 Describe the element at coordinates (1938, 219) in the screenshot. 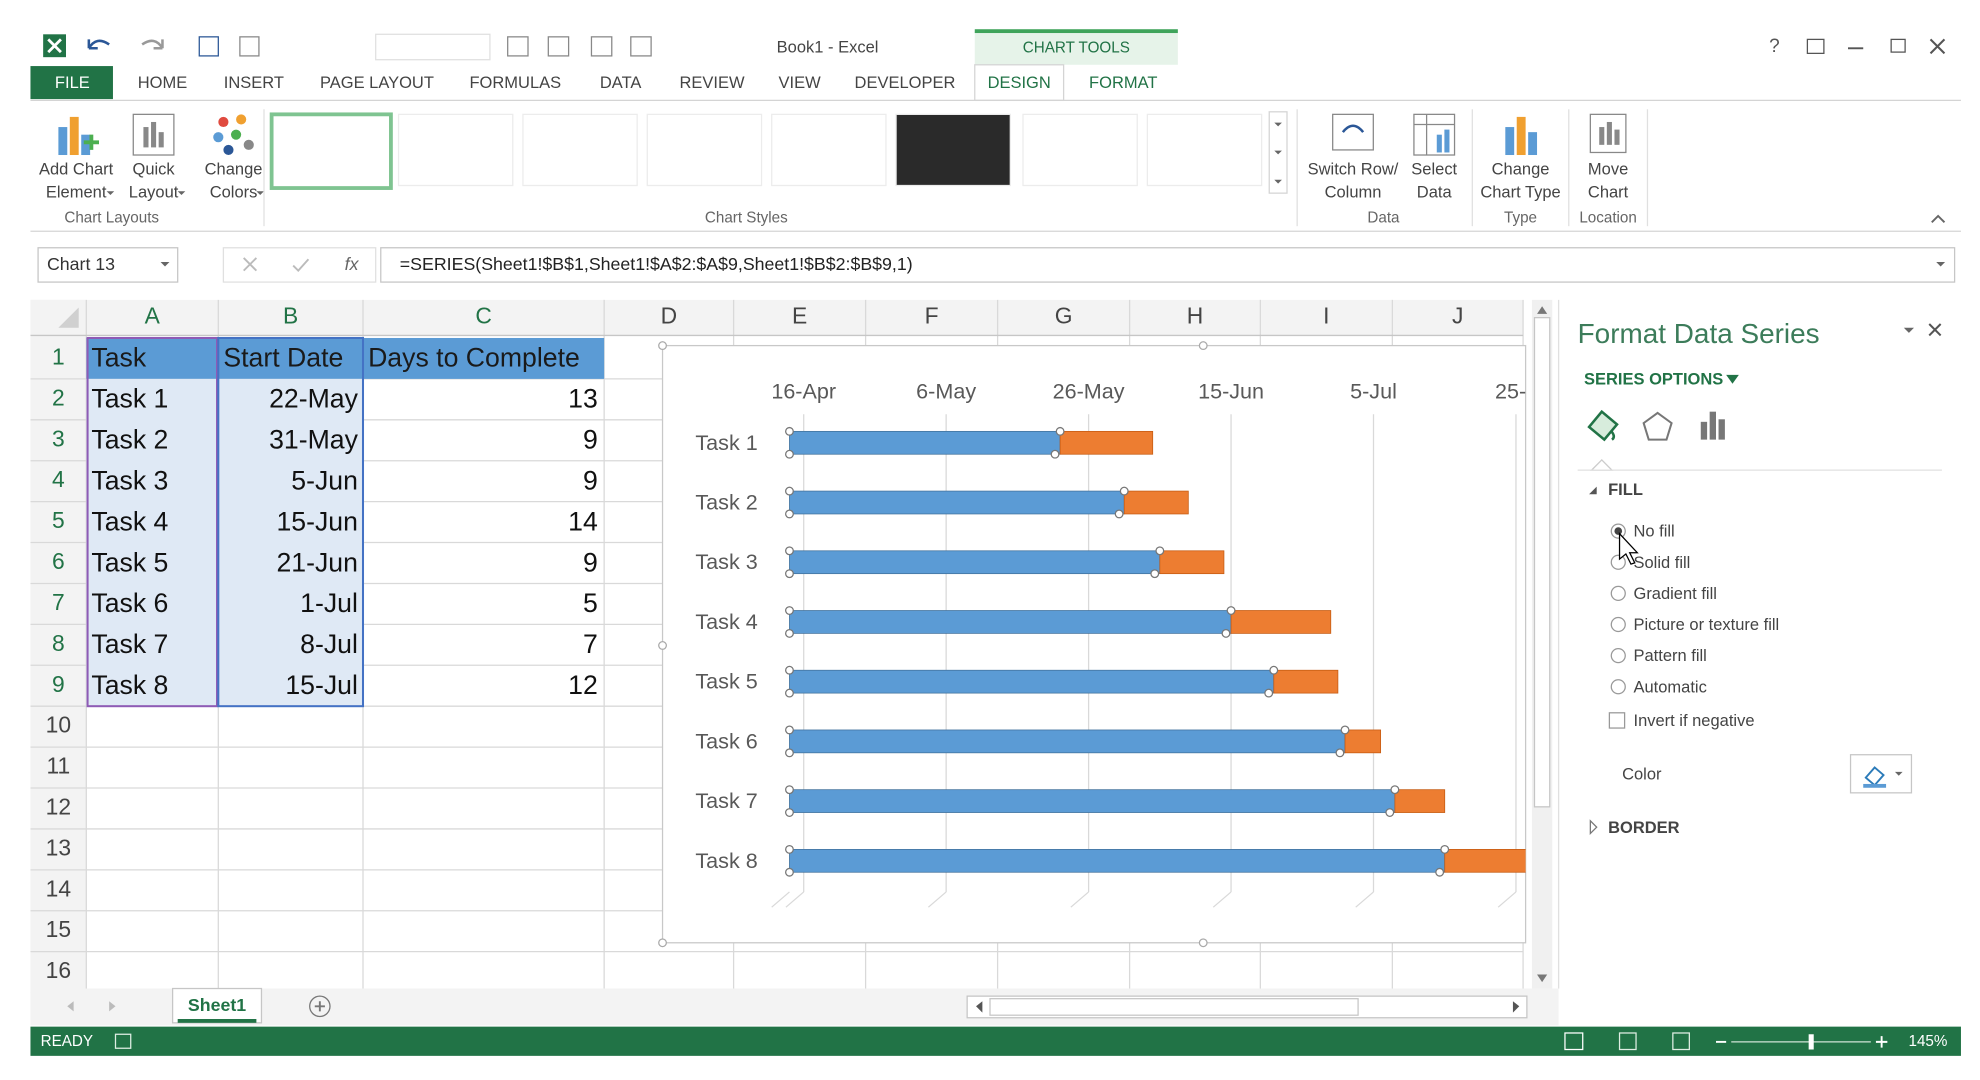

I see `collapse-ribbon` at that location.